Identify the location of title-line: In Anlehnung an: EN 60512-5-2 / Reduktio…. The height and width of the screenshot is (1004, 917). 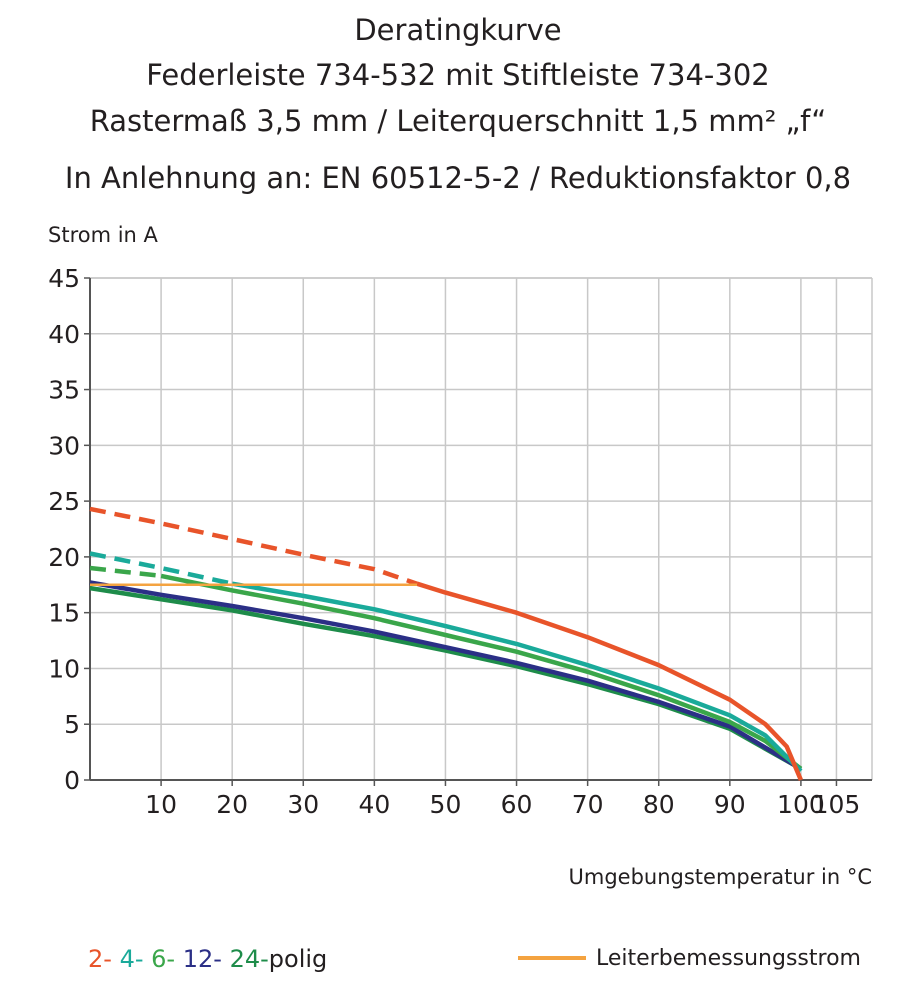
(458, 178).